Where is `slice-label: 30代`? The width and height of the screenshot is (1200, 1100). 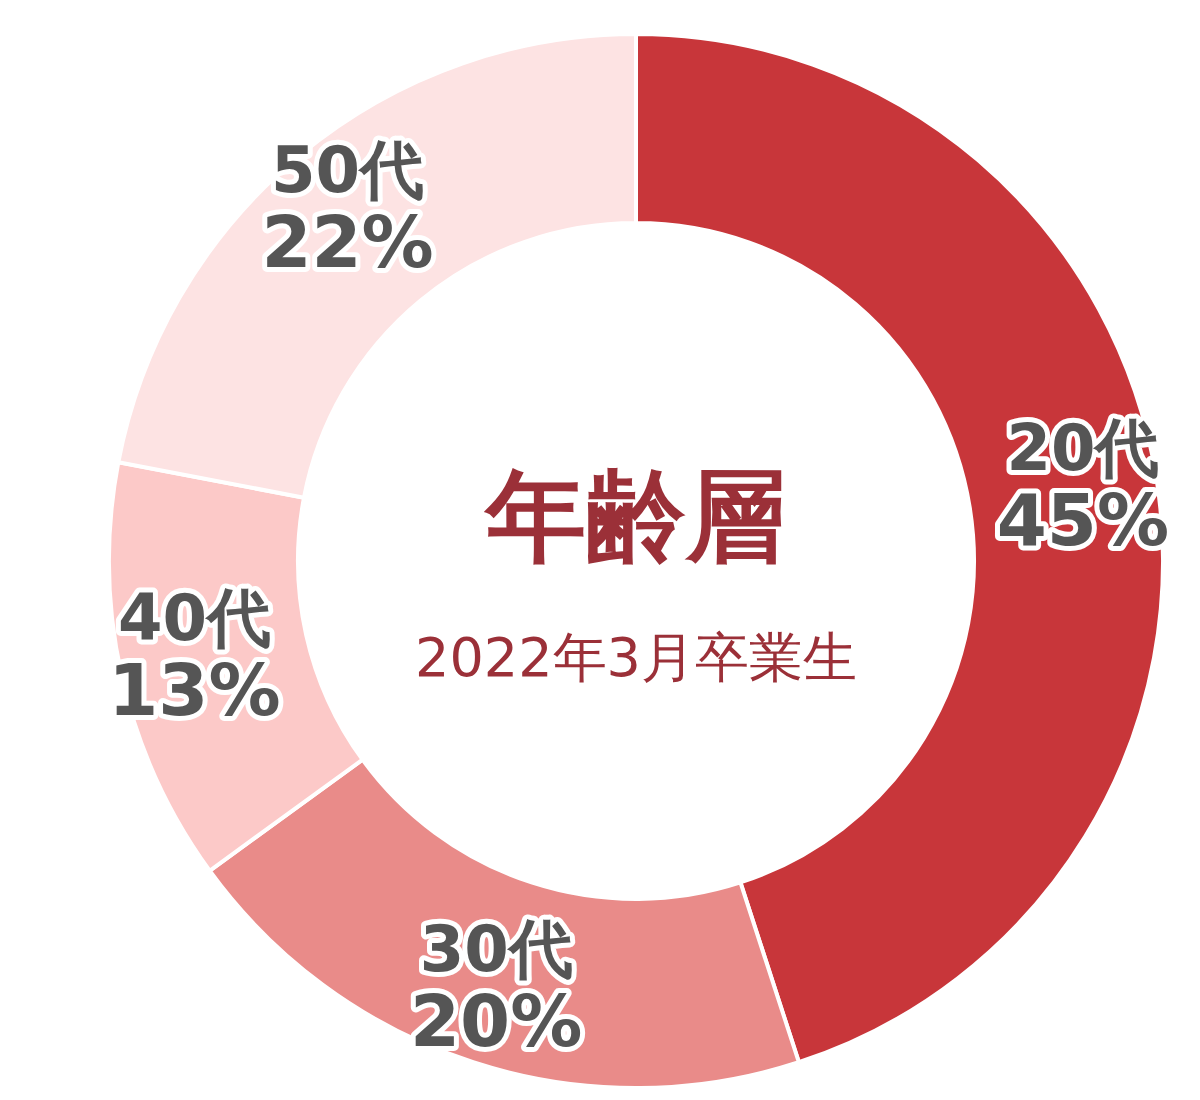 slice-label: 30代 is located at coordinates (496, 949).